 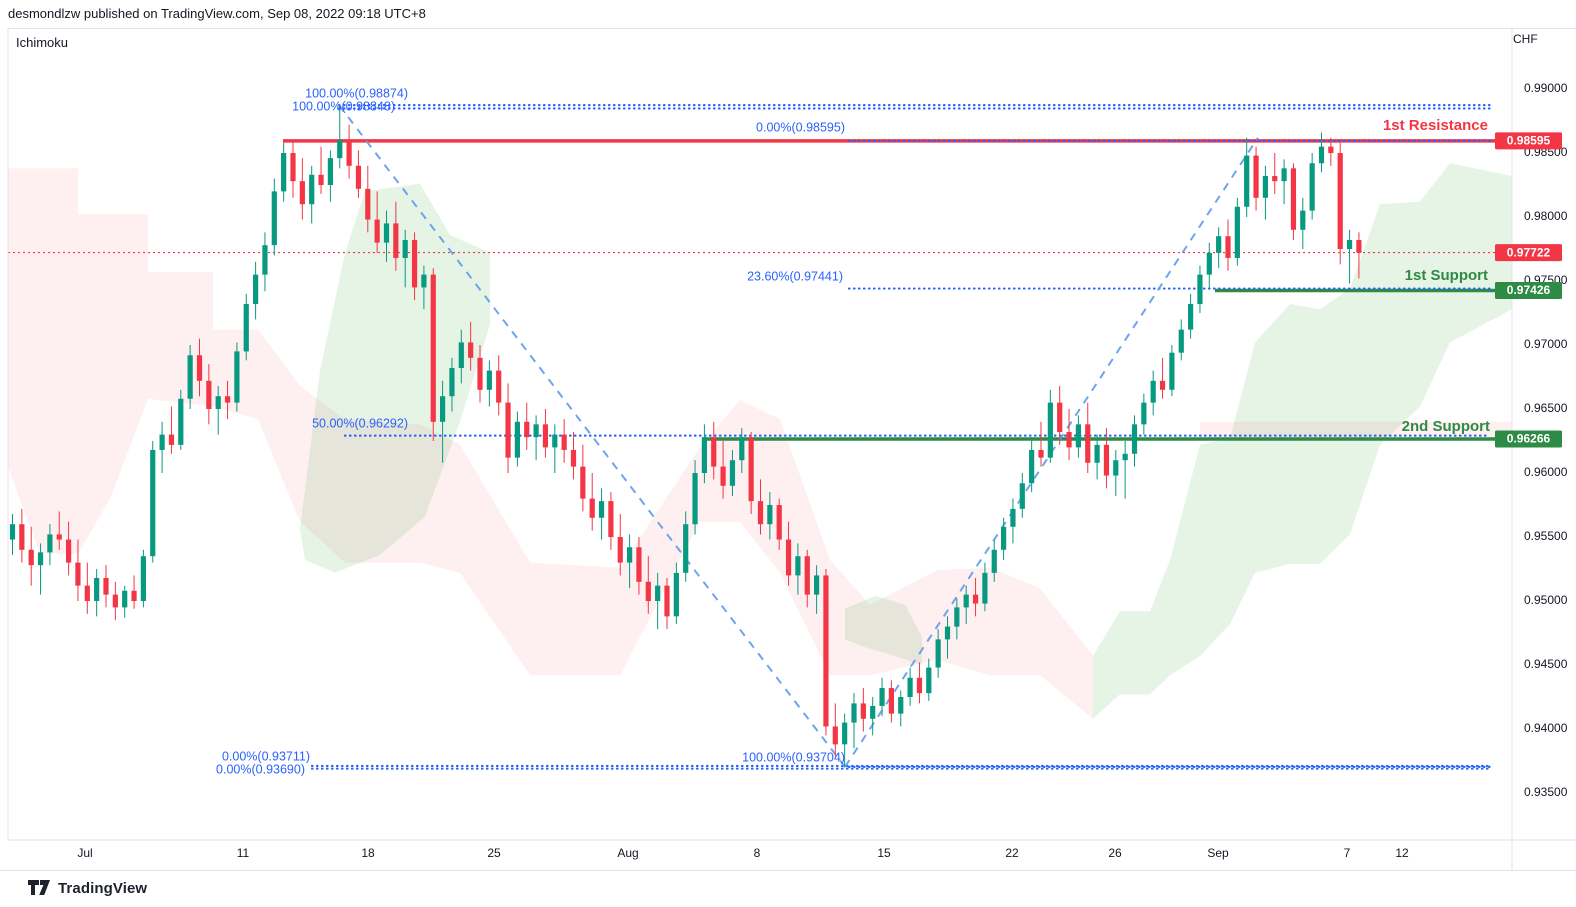 I want to click on tradingview-brand-text: TradingView, so click(x=103, y=888).